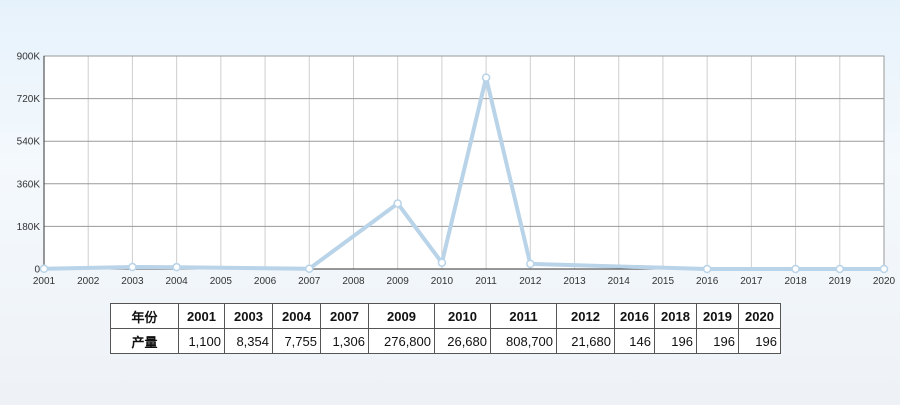 This screenshot has width=900, height=405. I want to click on x-tick-label: 2014, so click(619, 281).